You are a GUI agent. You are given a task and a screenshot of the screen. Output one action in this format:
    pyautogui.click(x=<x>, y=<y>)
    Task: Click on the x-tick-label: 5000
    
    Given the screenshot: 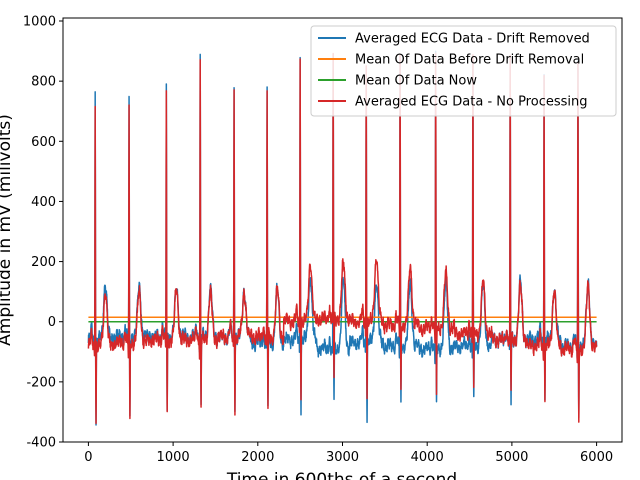 What is the action you would take?
    pyautogui.click(x=511, y=457)
    